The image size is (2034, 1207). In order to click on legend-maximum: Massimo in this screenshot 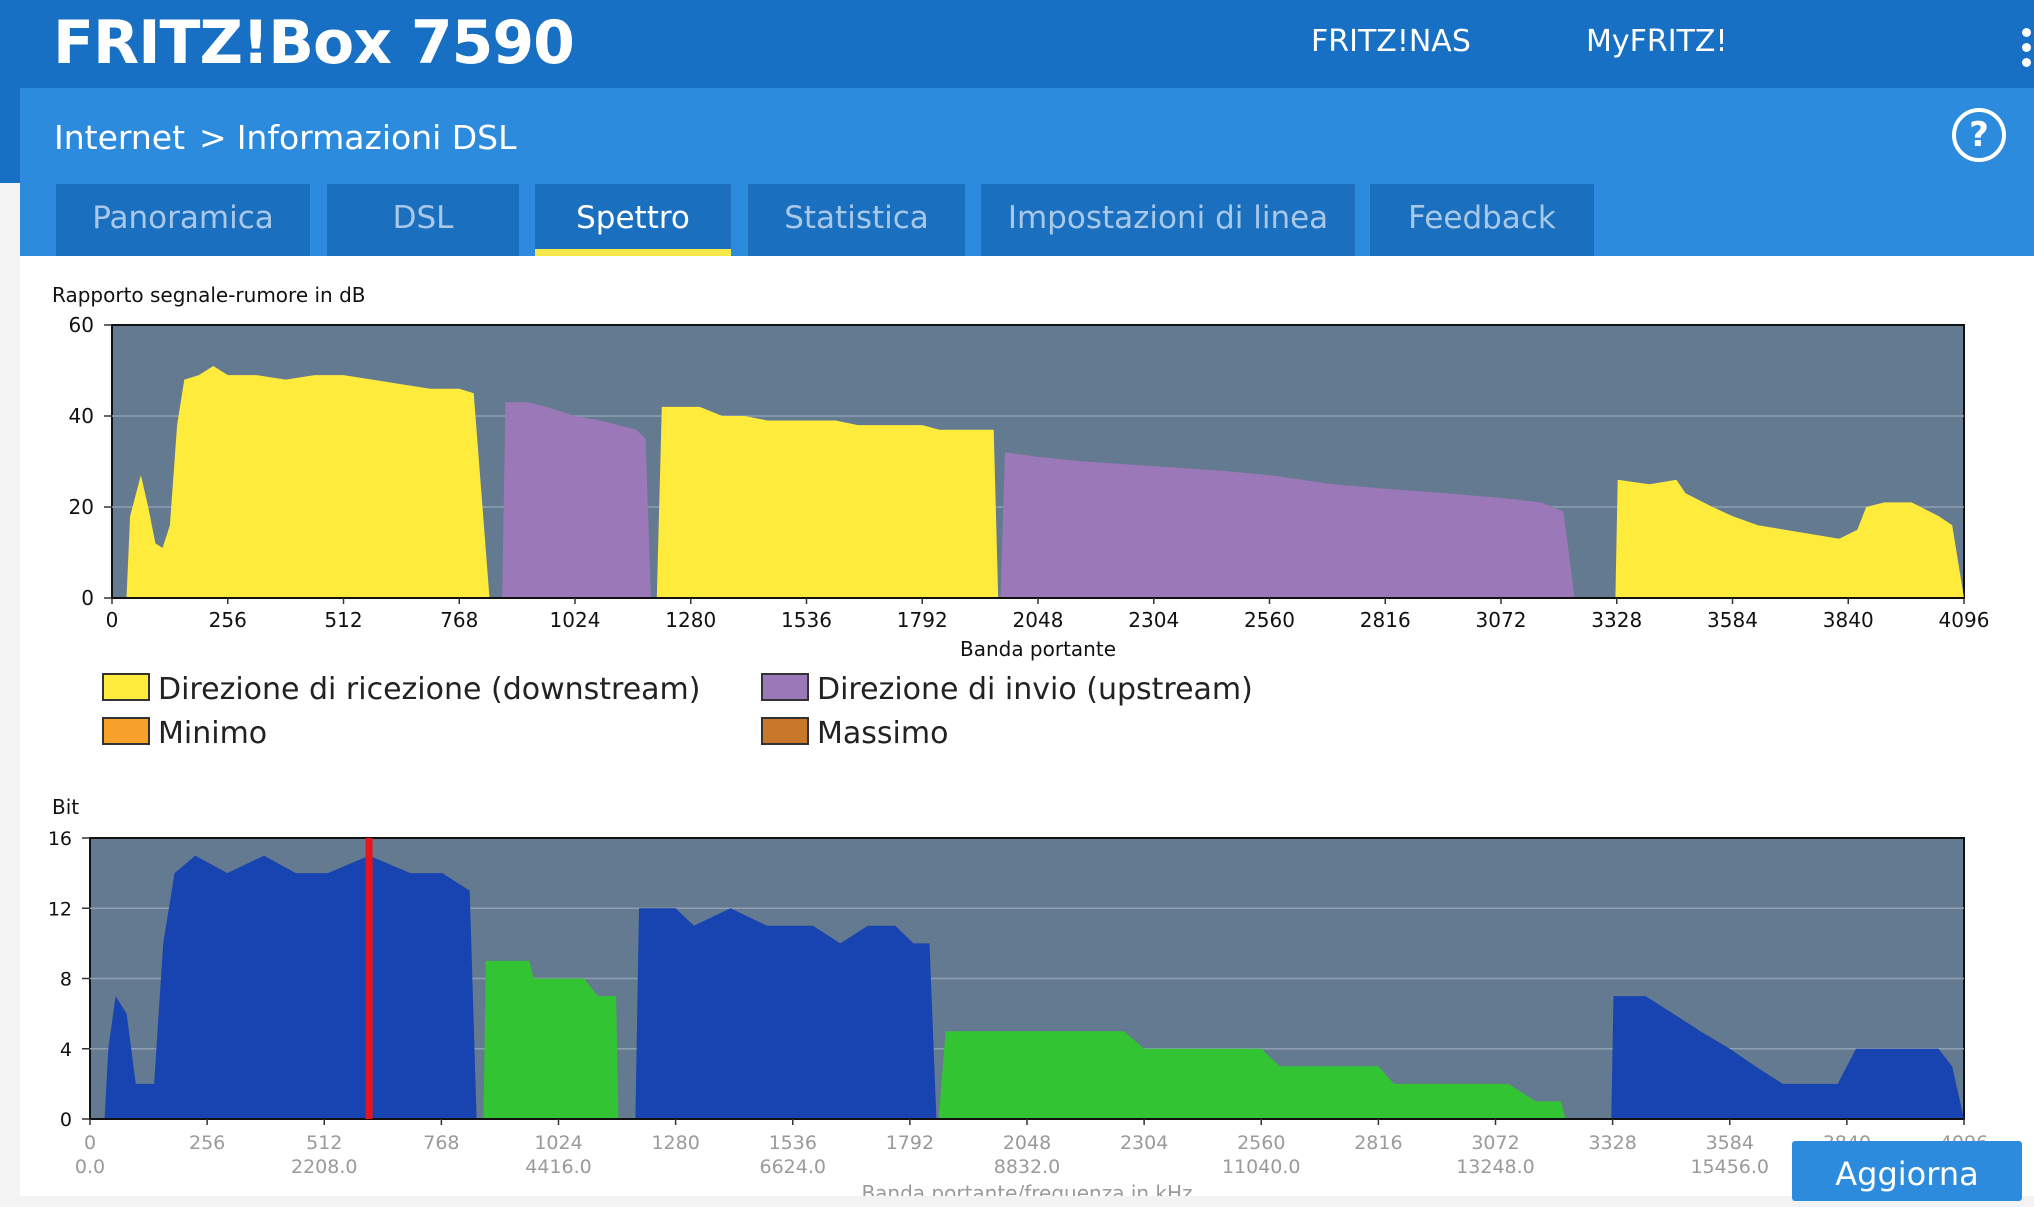, I will do `click(854, 733)`.